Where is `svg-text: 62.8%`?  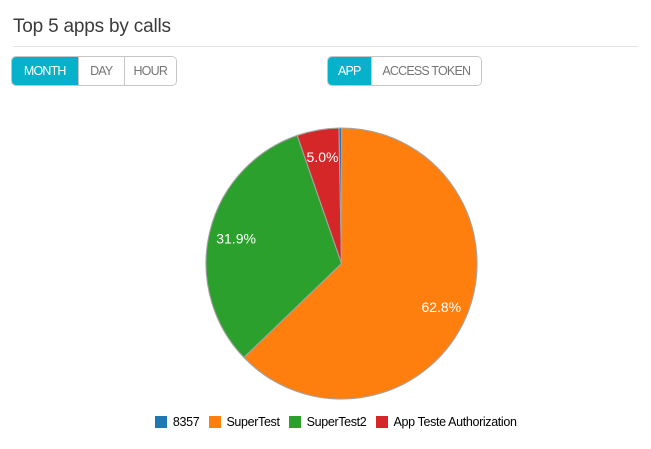 svg-text: 62.8% is located at coordinates (441, 307).